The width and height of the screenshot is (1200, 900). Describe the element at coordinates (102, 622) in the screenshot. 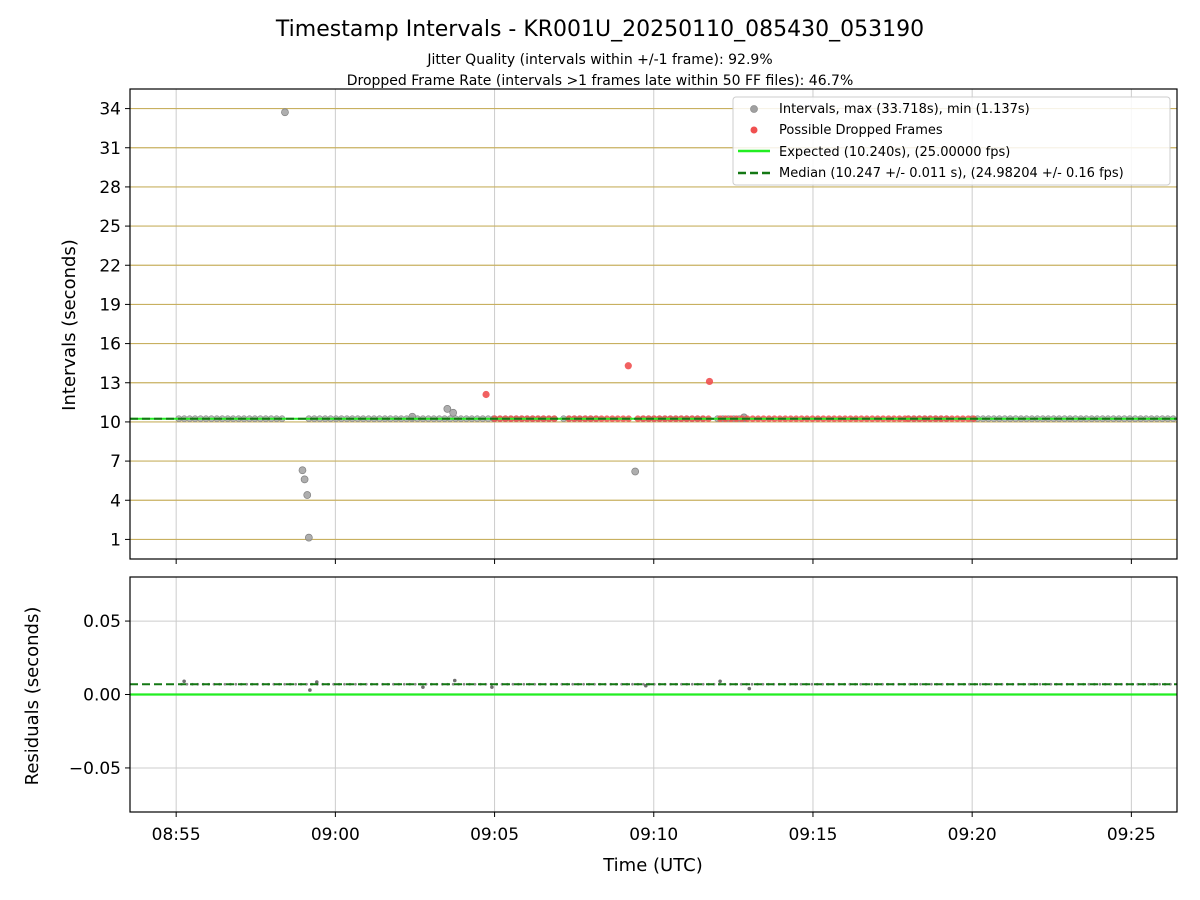

I see `bottom-y-tick-label: 0.05` at that location.